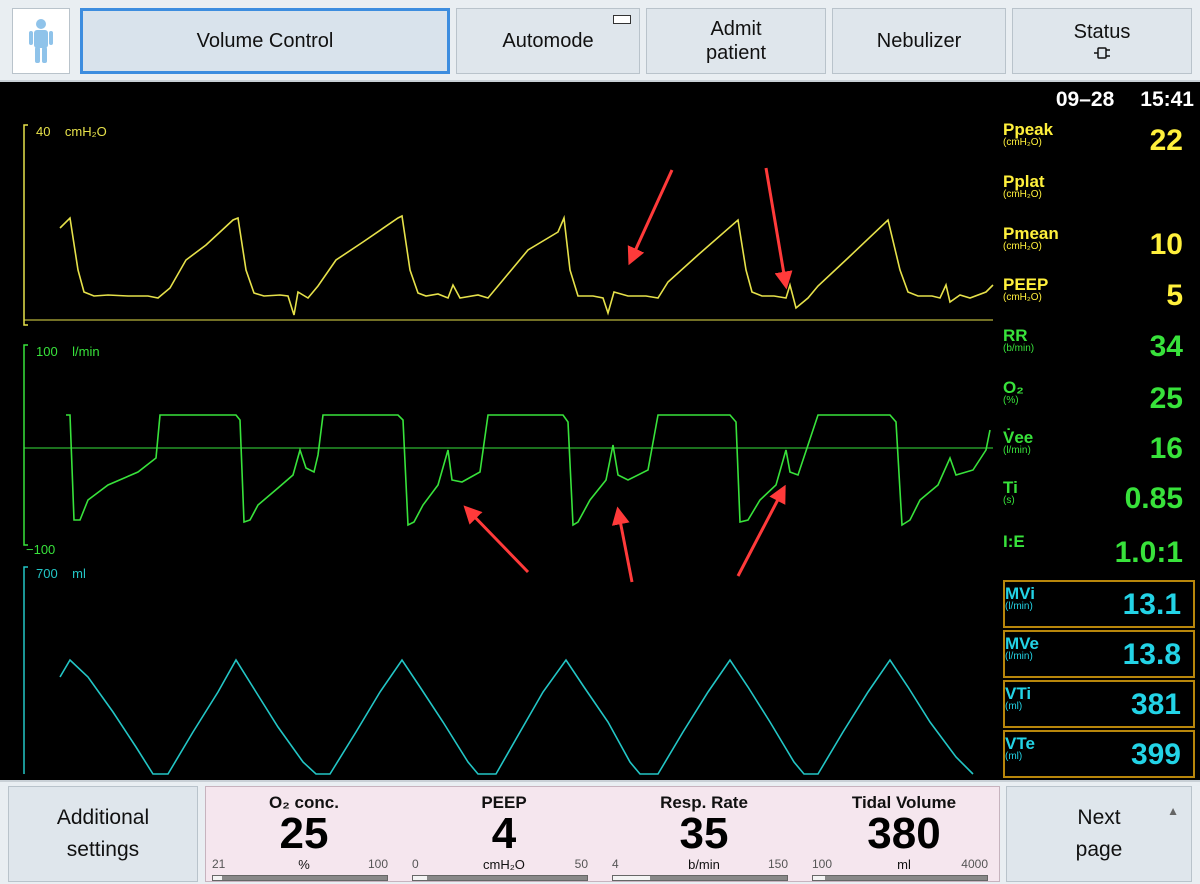 The height and width of the screenshot is (884, 1200). What do you see at coordinates (1099, 834) in the screenshot?
I see `next-page-button: ▲ Next page` at bounding box center [1099, 834].